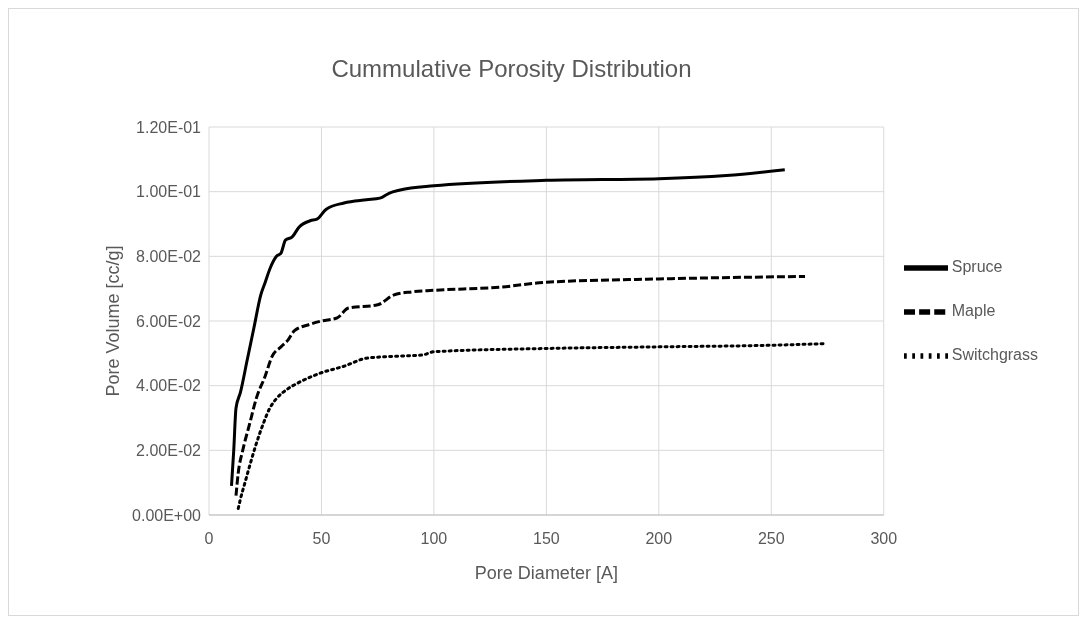 This screenshot has width=1087, height=624. What do you see at coordinates (209, 539) in the screenshot?
I see `x-tick-label: 0` at bounding box center [209, 539].